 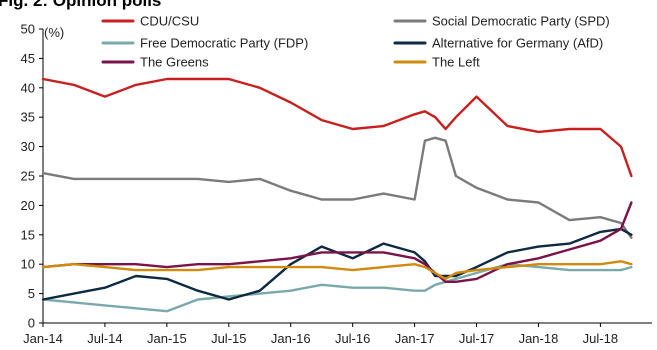 I want to click on legend-label: Alternative for Germany (AfD), so click(x=517, y=43).